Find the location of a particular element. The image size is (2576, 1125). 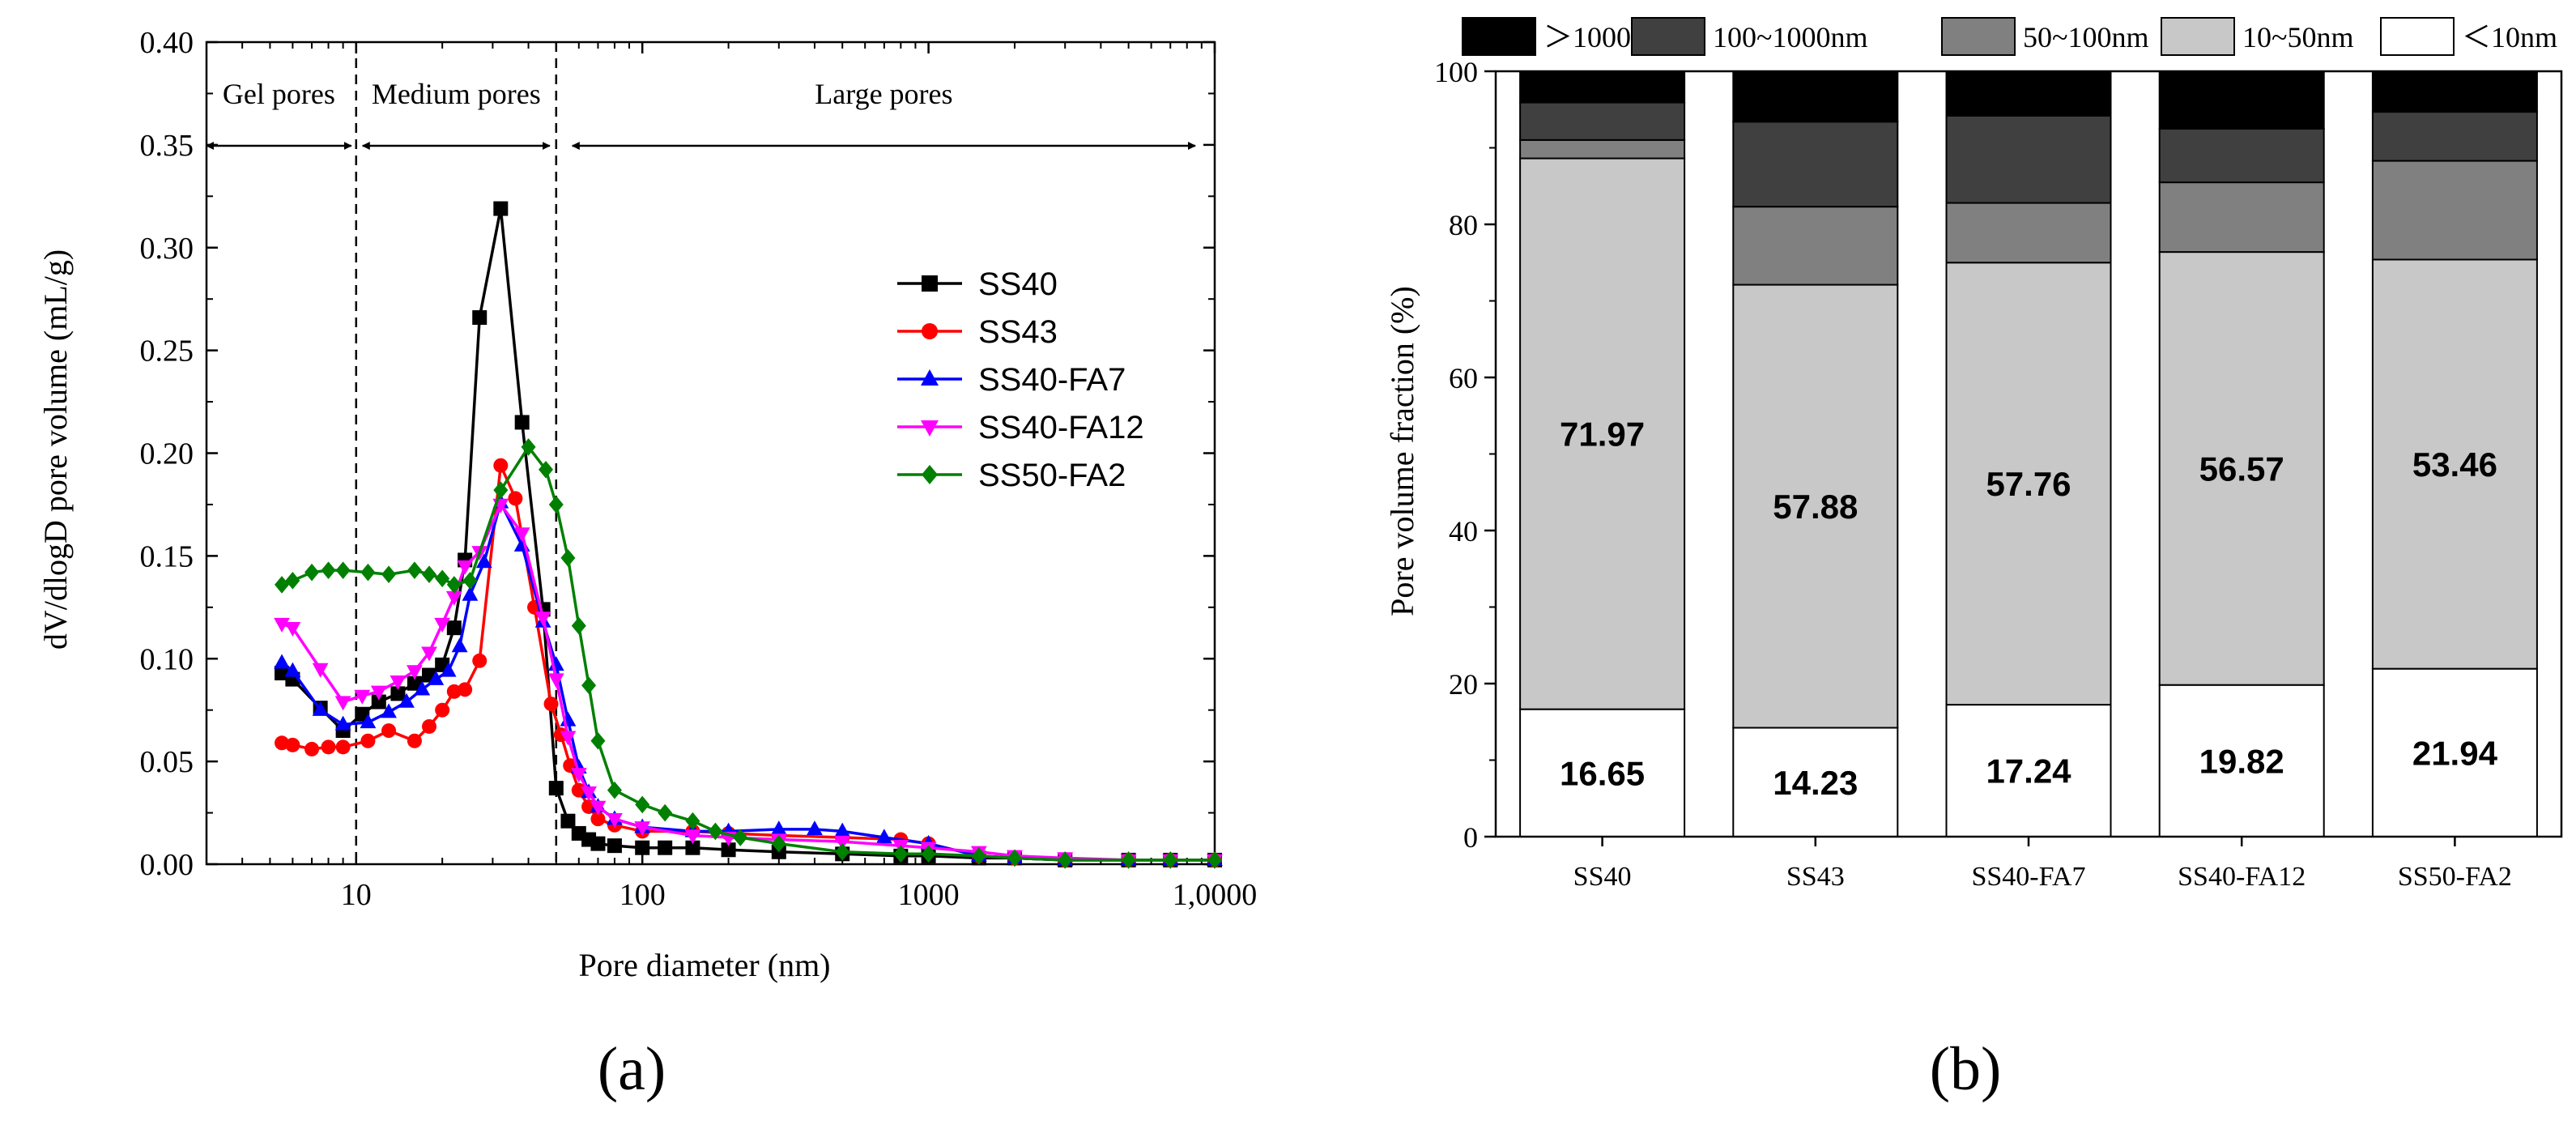

x-tick-label: 100 is located at coordinates (643, 895).